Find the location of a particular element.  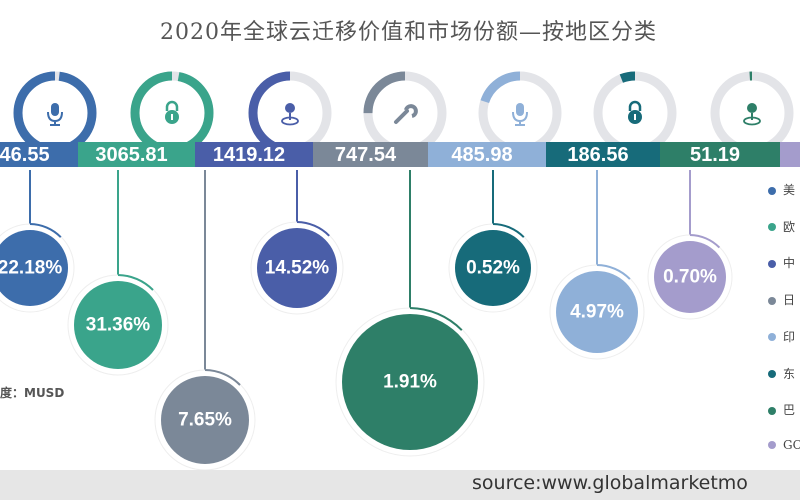

share-label: 0.70% is located at coordinates (690, 277).